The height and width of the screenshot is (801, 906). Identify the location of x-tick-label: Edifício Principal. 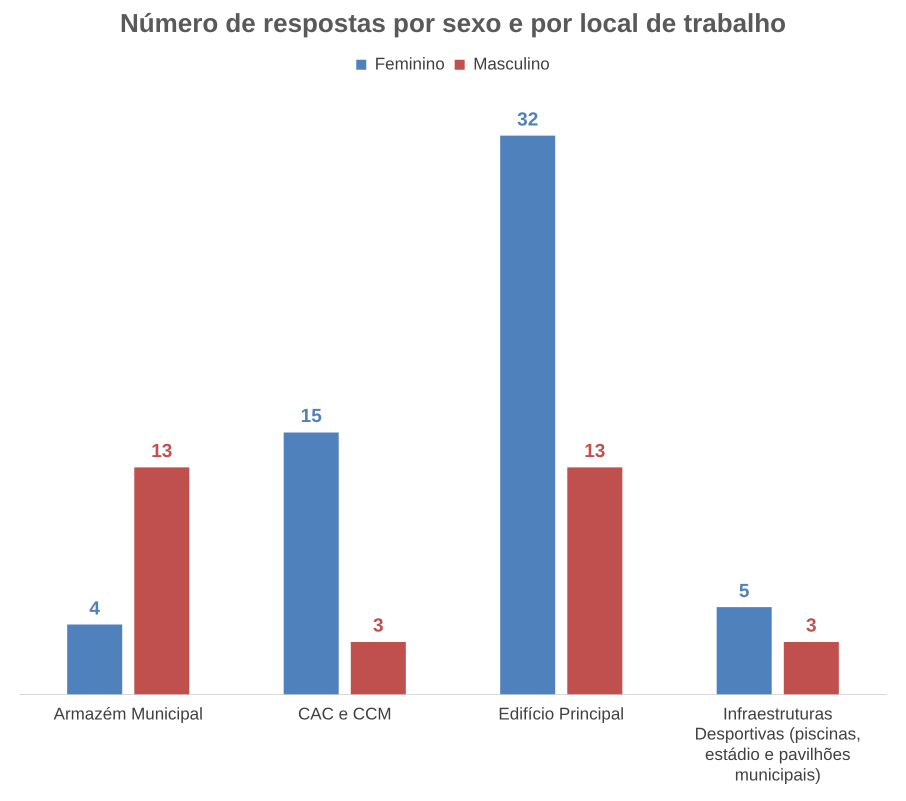
(561, 714).